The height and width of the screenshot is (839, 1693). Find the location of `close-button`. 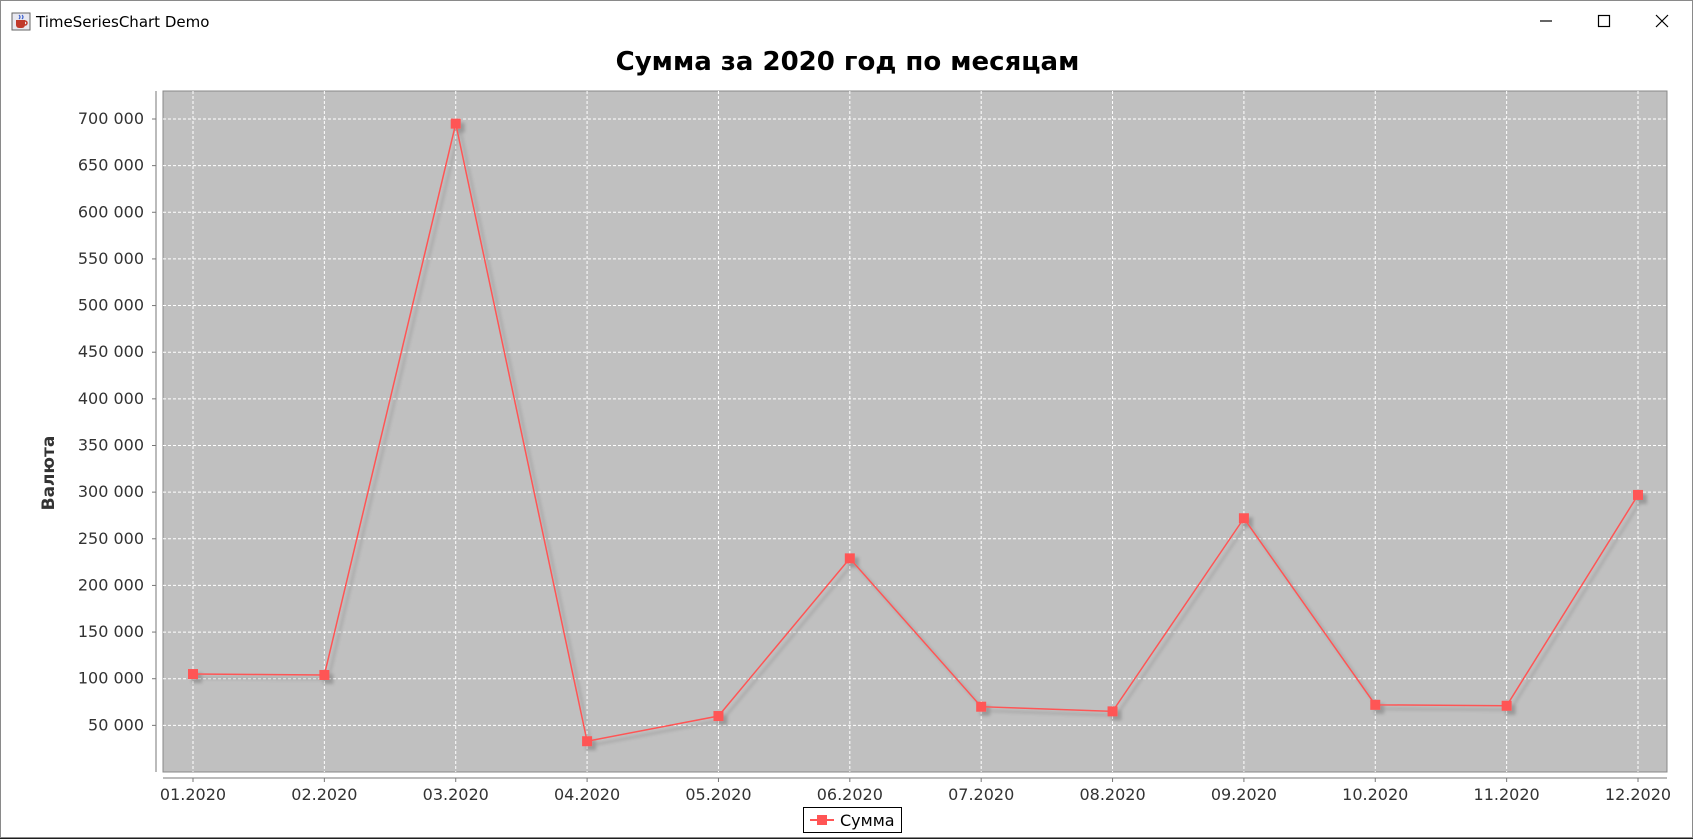

close-button is located at coordinates (1662, 21).